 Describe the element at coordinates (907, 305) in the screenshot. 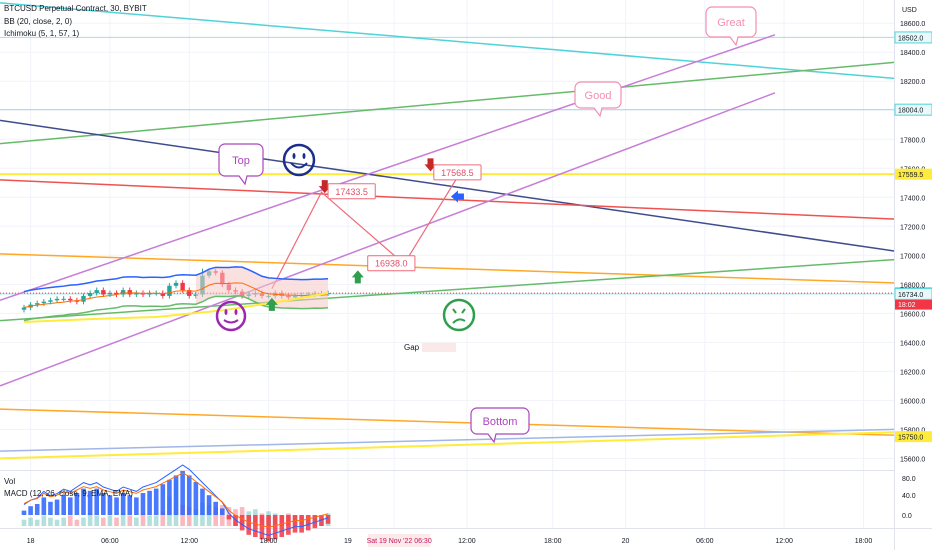

I see `price-marker-sub: 18:02` at that location.